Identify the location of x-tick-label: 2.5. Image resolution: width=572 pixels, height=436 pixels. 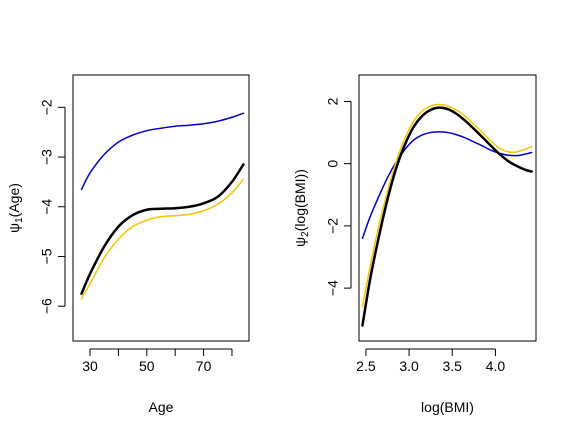
(366, 366).